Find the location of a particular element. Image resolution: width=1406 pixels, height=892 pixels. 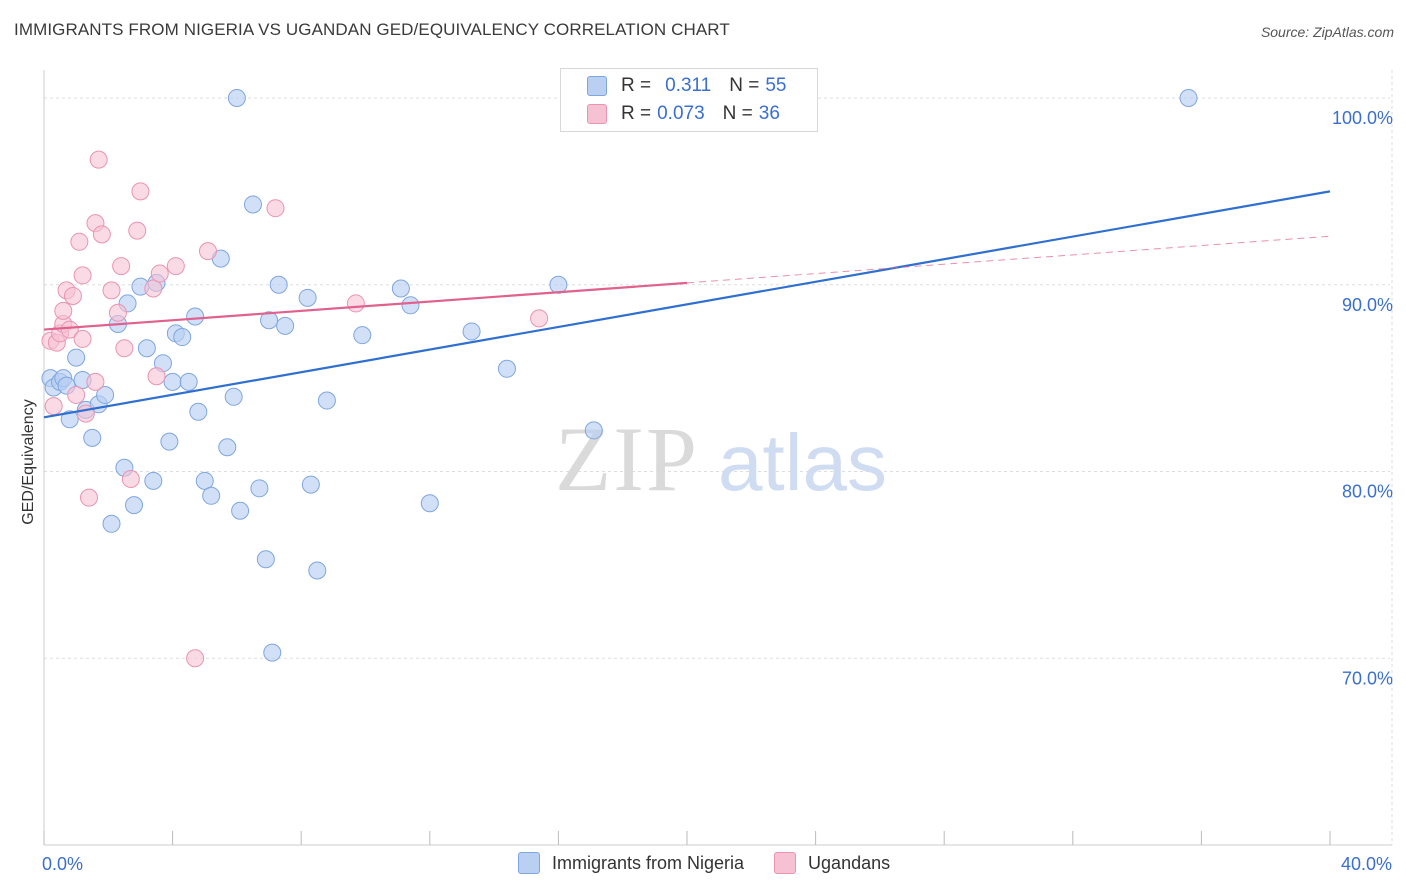

y-tick-label: 90.0% is located at coordinates (1367, 305).